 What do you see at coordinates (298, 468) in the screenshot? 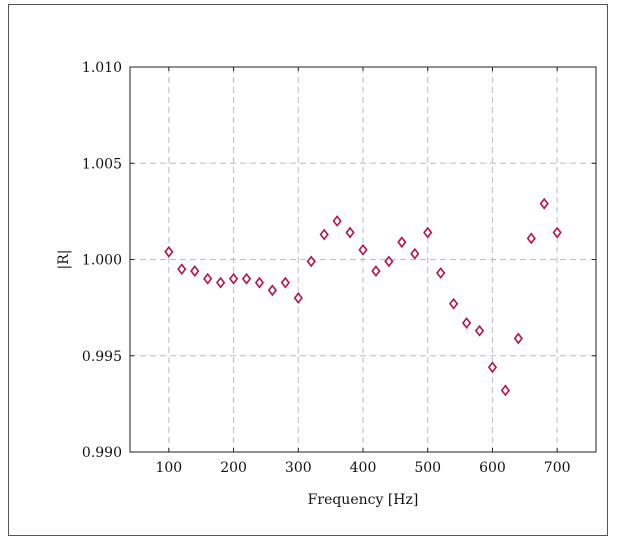
I see `x-tick-label: 300` at bounding box center [298, 468].